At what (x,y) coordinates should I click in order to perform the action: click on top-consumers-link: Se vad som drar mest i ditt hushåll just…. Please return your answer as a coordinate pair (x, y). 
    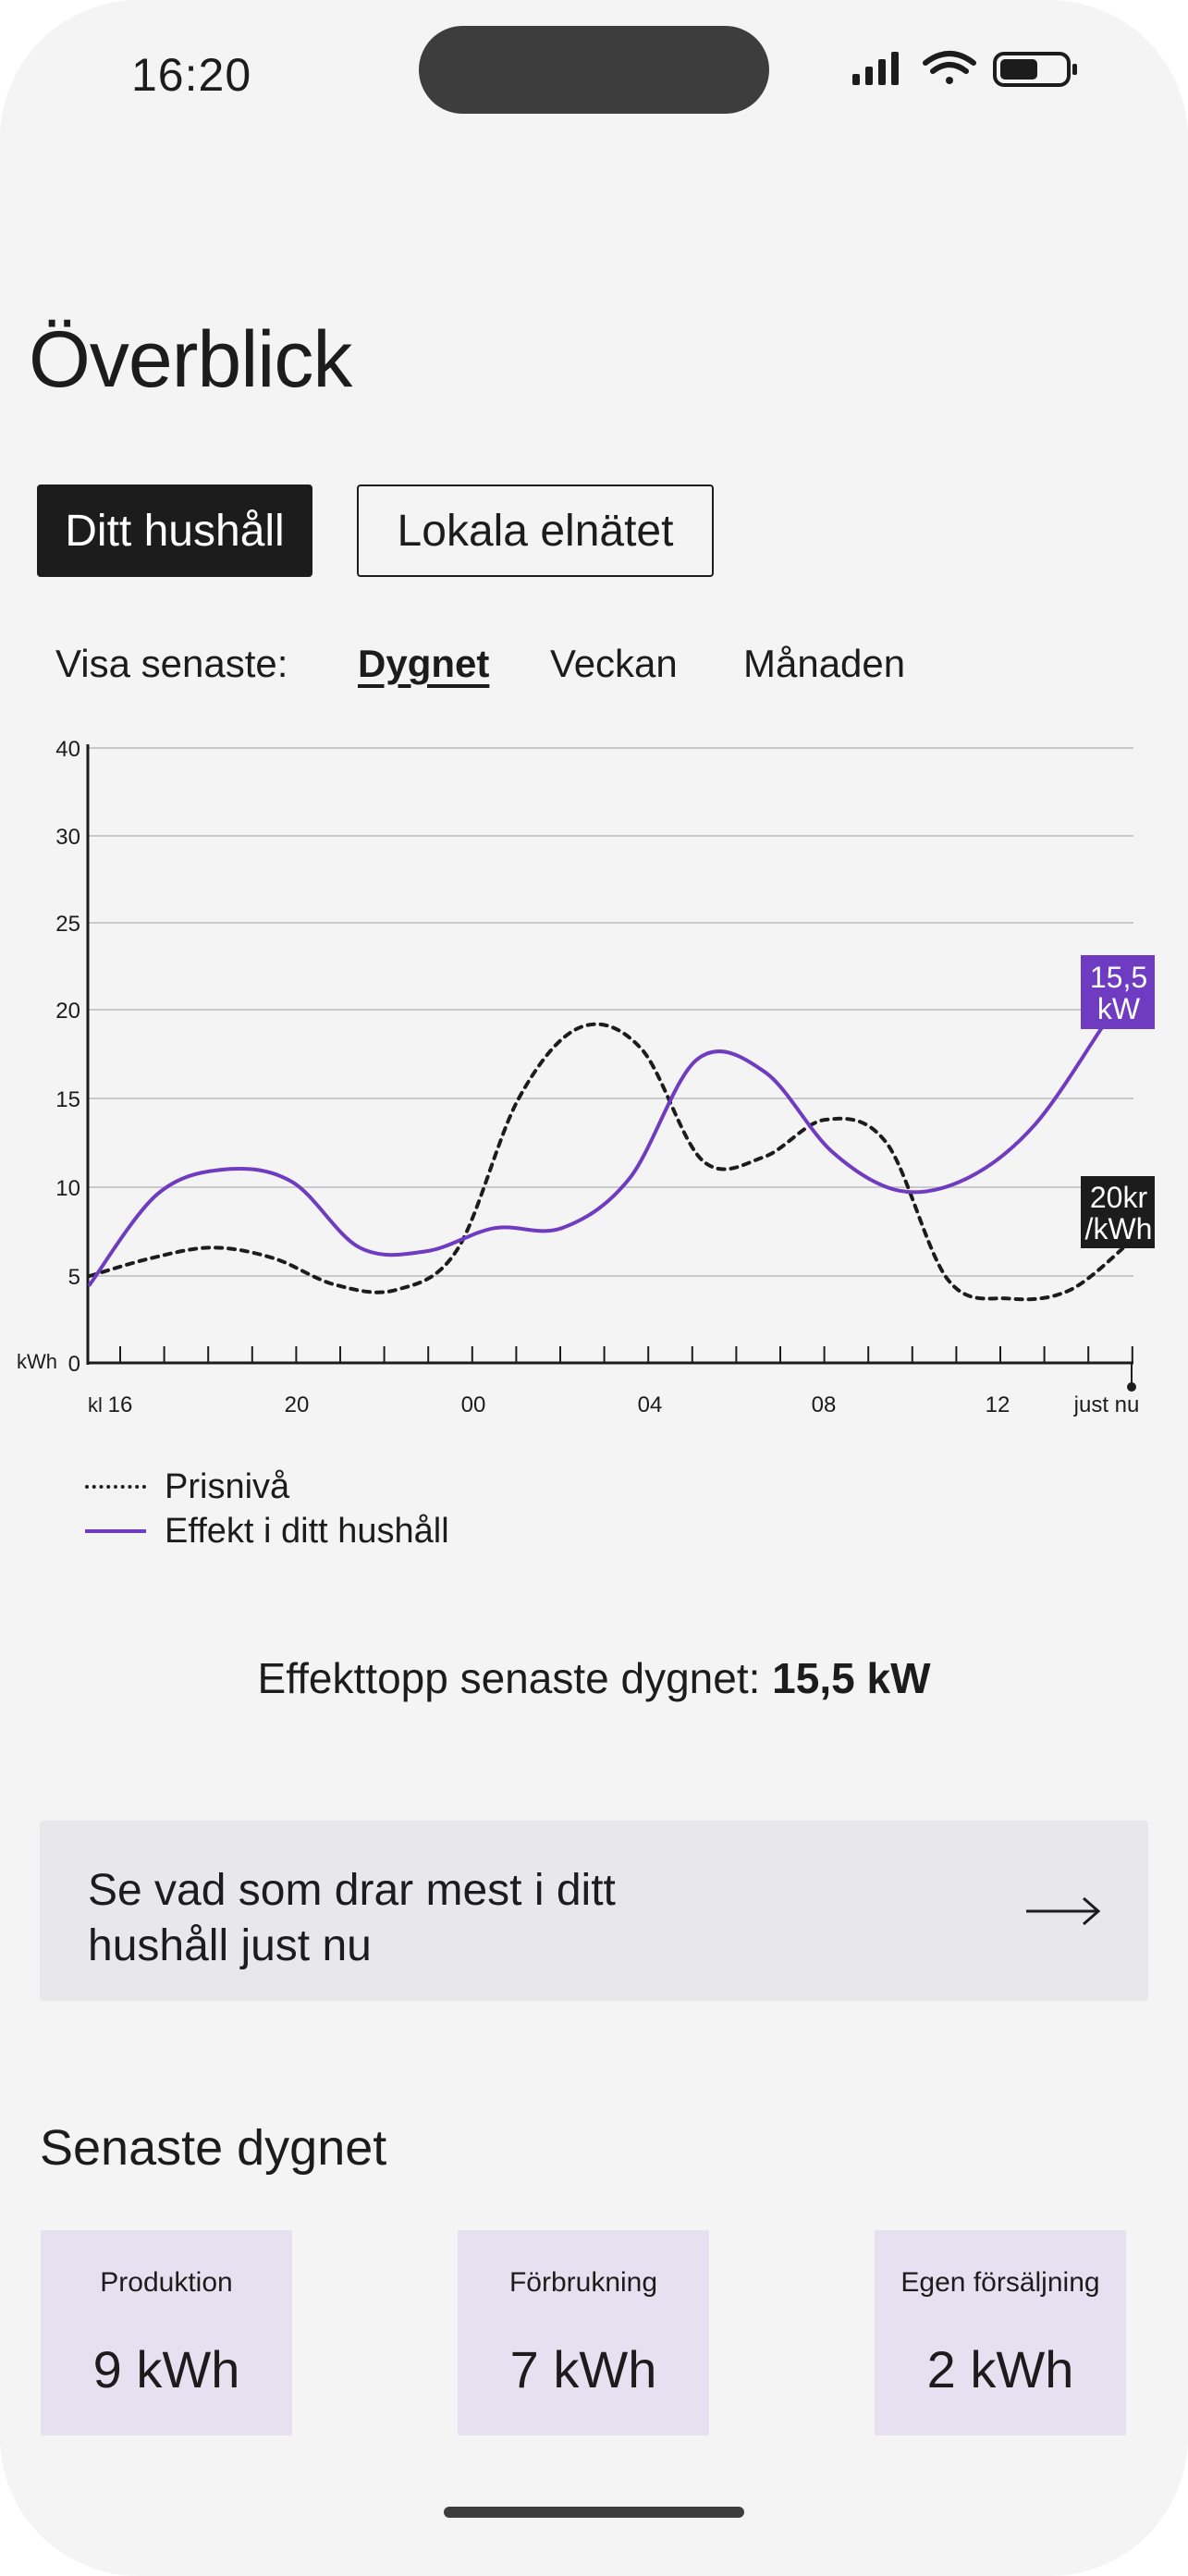
    Looking at the image, I should click on (594, 1911).